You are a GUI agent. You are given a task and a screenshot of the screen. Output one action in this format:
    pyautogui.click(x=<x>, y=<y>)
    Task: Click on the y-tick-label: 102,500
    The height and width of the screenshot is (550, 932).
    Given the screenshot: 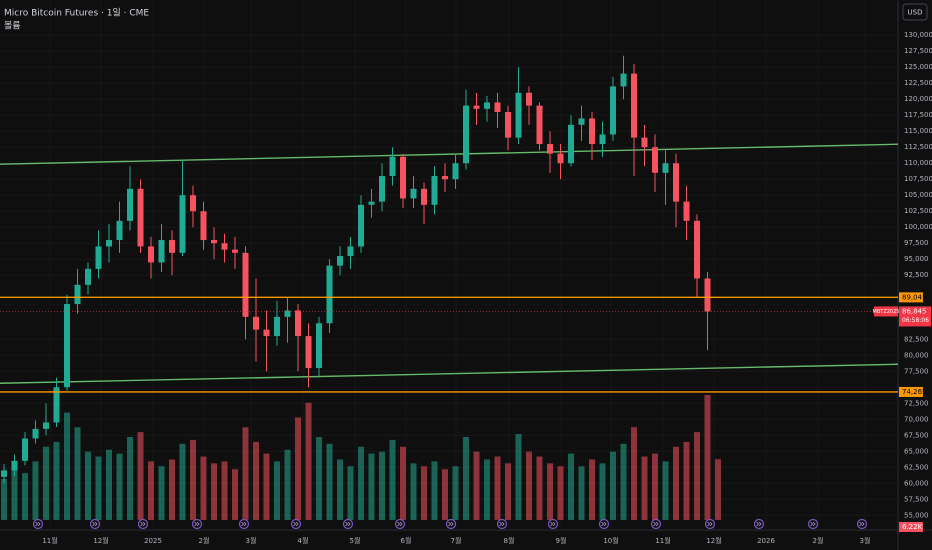 What is the action you would take?
    pyautogui.click(x=918, y=211)
    